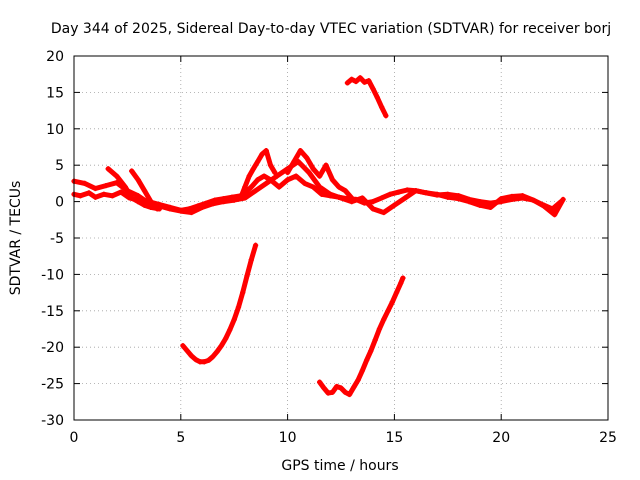 This screenshot has height=480, width=640. What do you see at coordinates (59, 166) in the screenshot?
I see `y-tick-label: 5` at bounding box center [59, 166].